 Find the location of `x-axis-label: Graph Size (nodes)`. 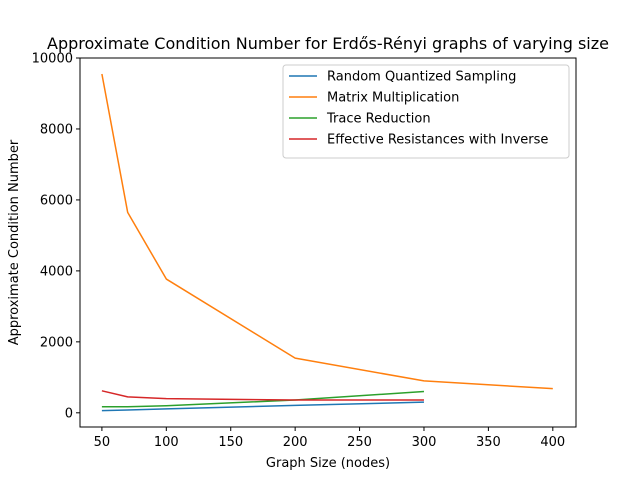

x-axis-label: Graph Size (nodes) is located at coordinates (328, 463).